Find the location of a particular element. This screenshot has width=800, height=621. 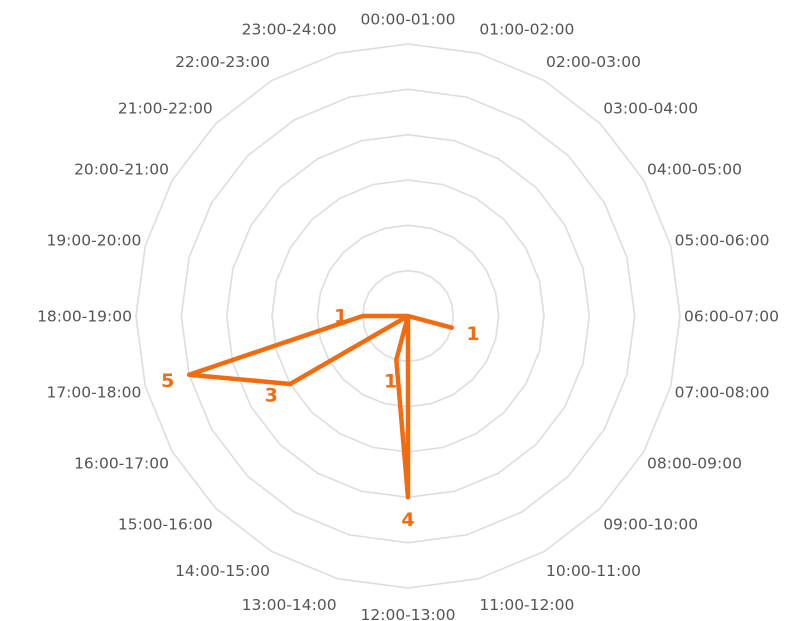

value-label-12: 4 is located at coordinates (407, 520).